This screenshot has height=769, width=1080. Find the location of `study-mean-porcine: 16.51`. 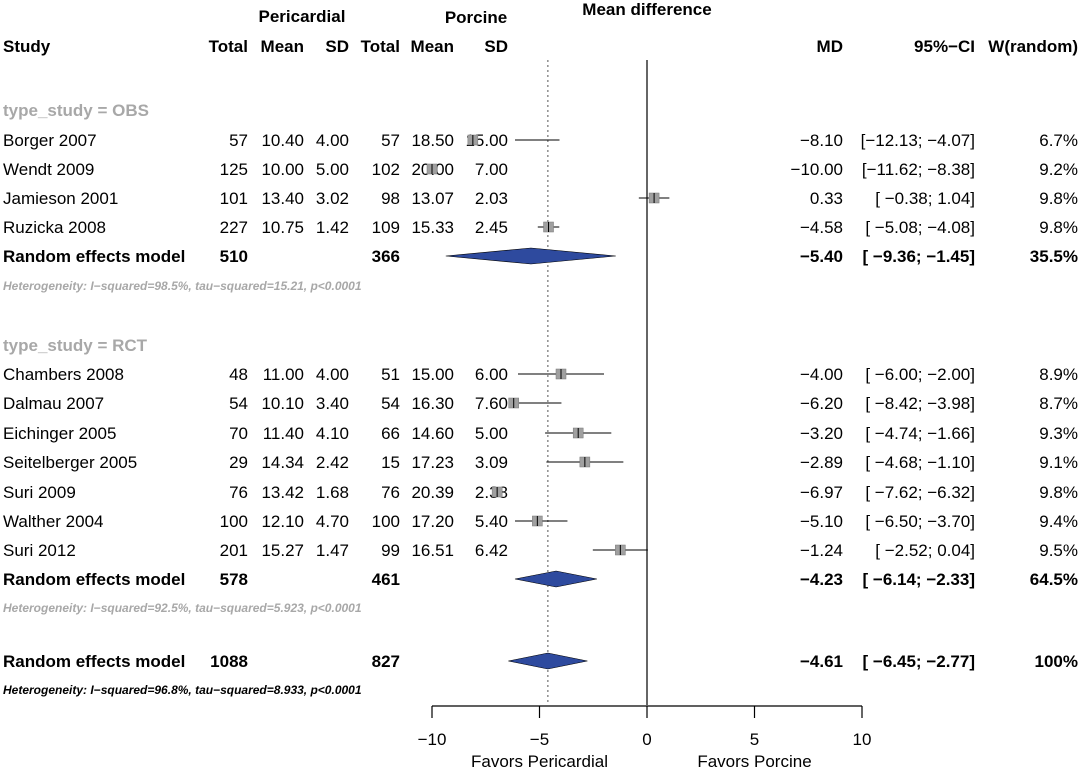

study-mean-porcine: 16.51 is located at coordinates (432, 550).